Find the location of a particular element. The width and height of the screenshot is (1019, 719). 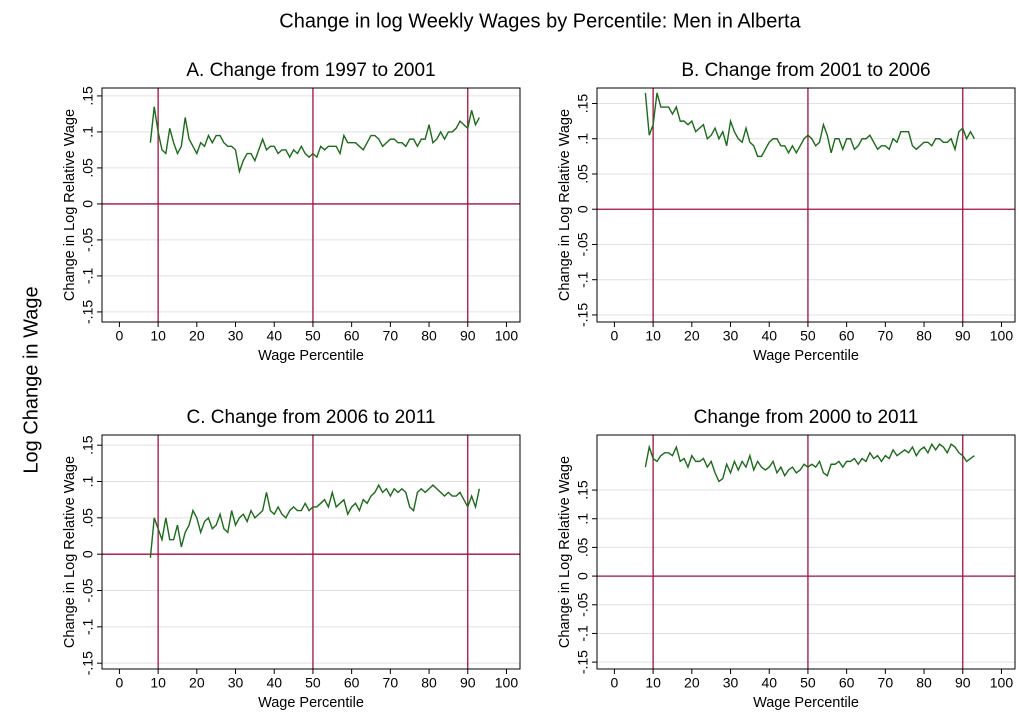

panel-title: A. Change from 1997 to 2001 is located at coordinates (310, 70).